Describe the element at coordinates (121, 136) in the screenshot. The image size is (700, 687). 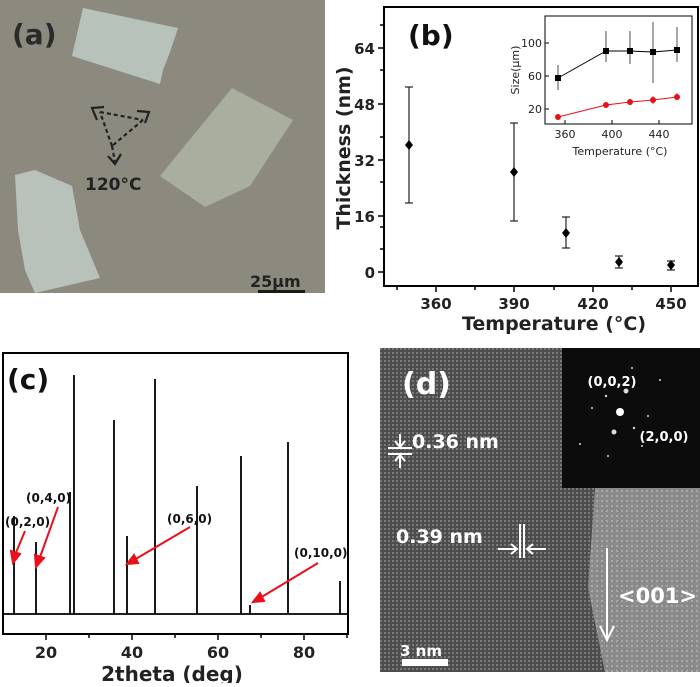
I see `lattice-direction-arrows-icon` at that location.